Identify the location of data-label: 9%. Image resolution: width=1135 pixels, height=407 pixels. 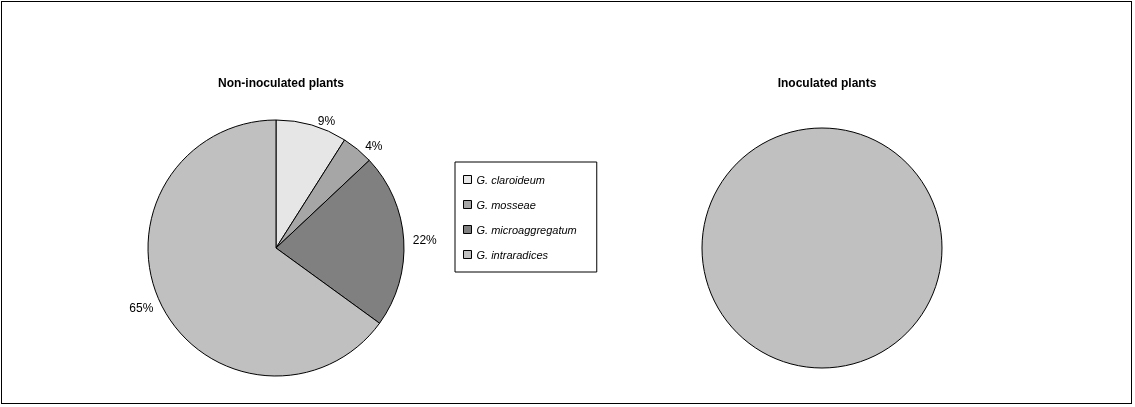
(326, 121).